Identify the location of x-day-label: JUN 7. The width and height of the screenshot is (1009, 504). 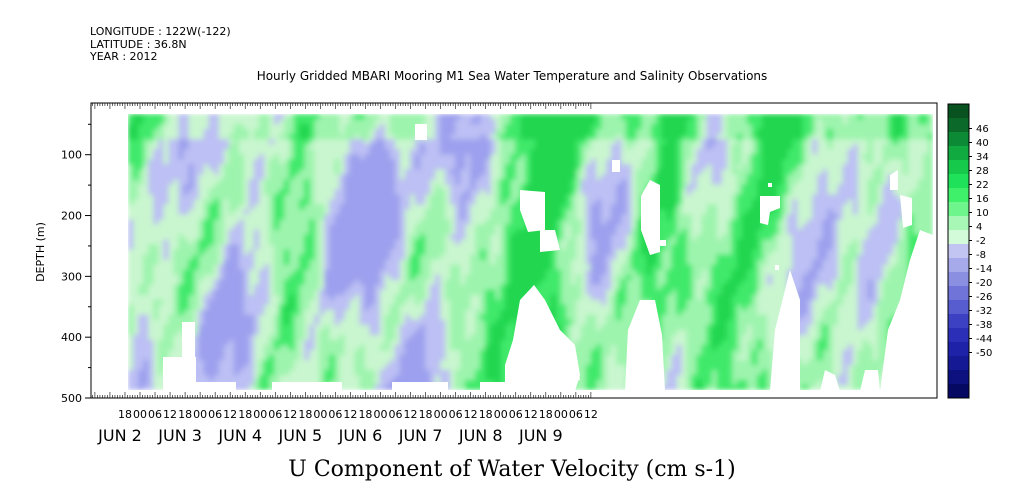
(420, 435).